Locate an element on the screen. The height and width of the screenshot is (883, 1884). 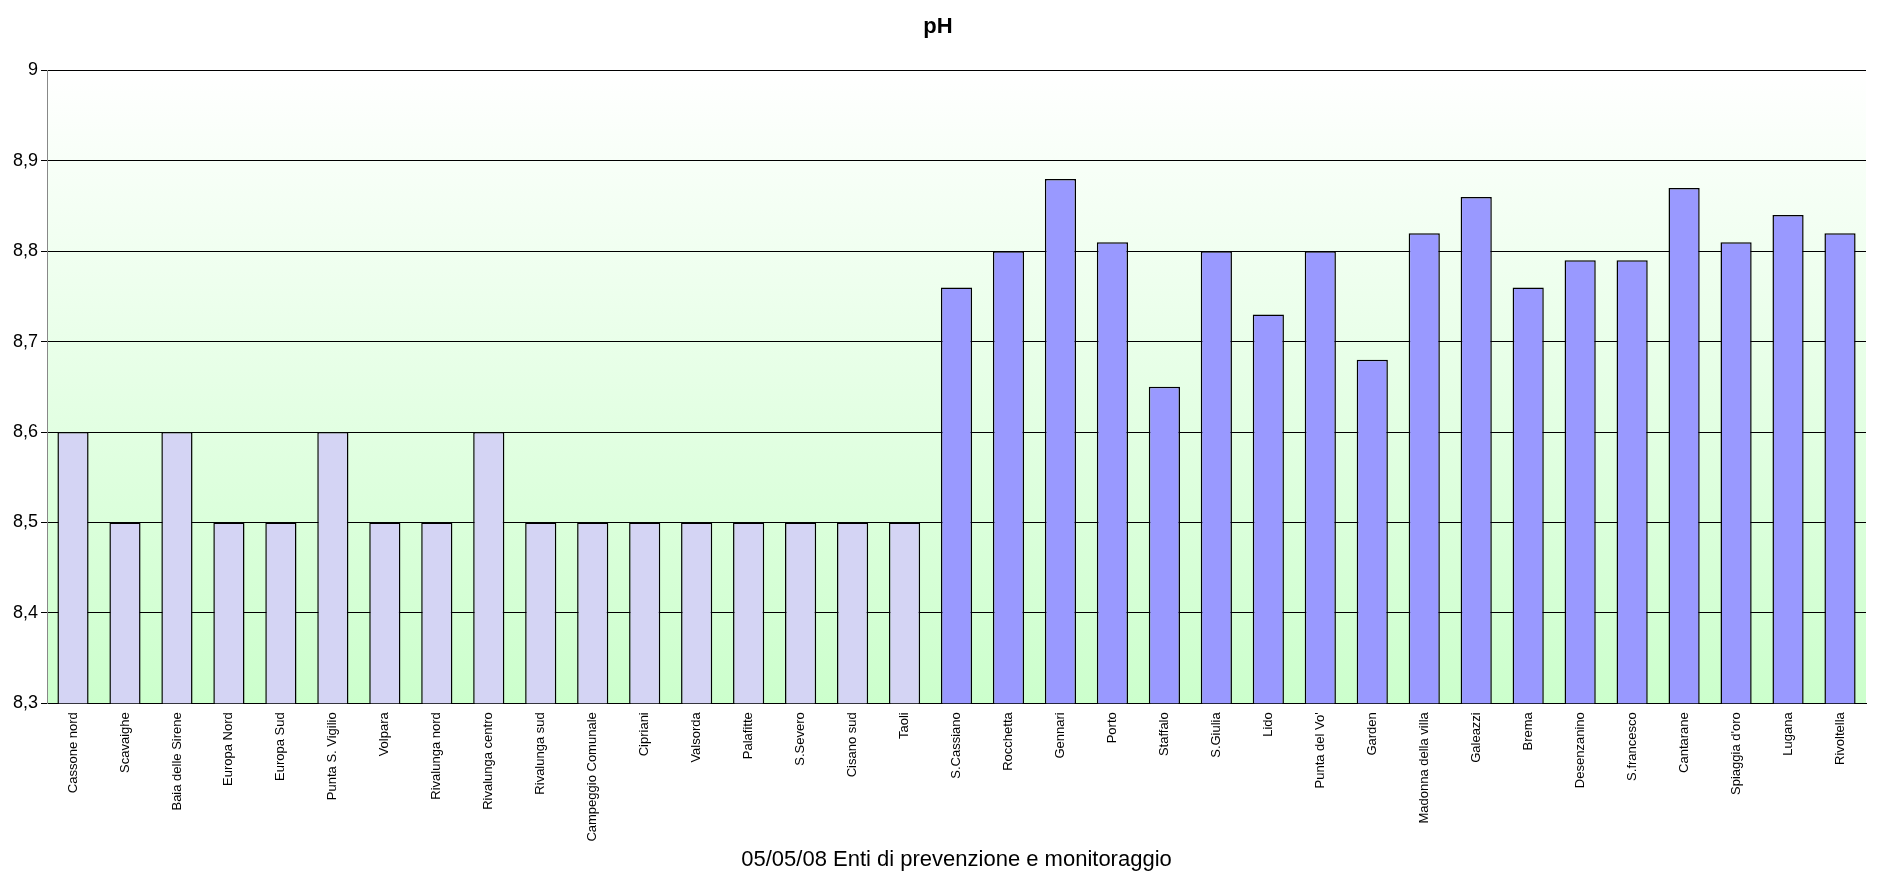
x-tick-label: Spiaggia d'oro is located at coordinates (1735, 753).